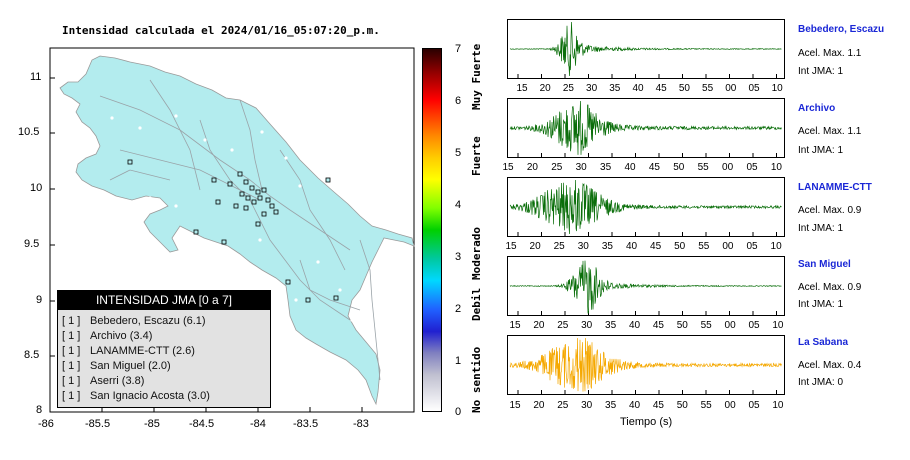 Image resolution: width=910 pixels, height=460 pixels. What do you see at coordinates (458, 153) in the screenshot?
I see `colorbar-tick: 5` at bounding box center [458, 153].